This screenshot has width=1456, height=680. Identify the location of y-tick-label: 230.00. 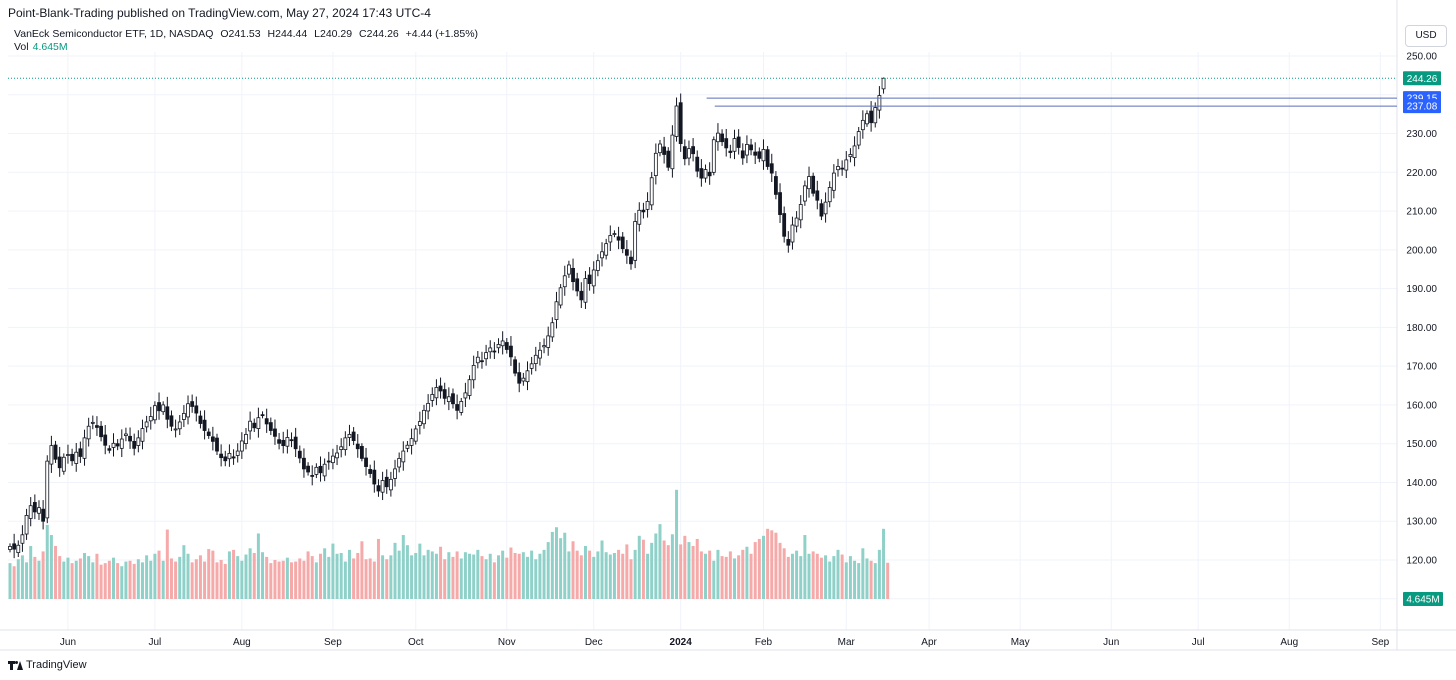
(1421, 134).